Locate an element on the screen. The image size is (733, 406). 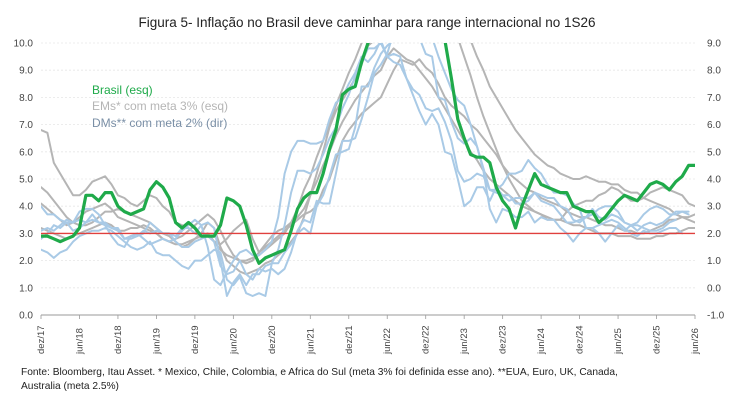
left-tick-label: 6.0 is located at coordinates (26, 152).